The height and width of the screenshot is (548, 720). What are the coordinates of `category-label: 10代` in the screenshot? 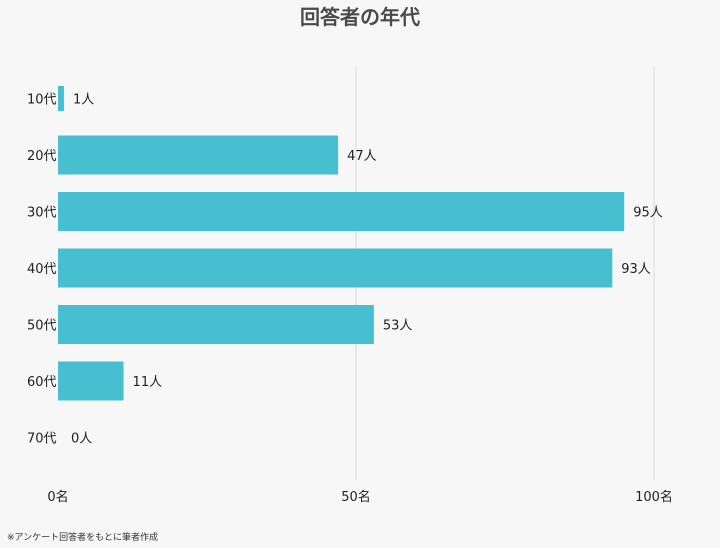 It's located at (42, 100).